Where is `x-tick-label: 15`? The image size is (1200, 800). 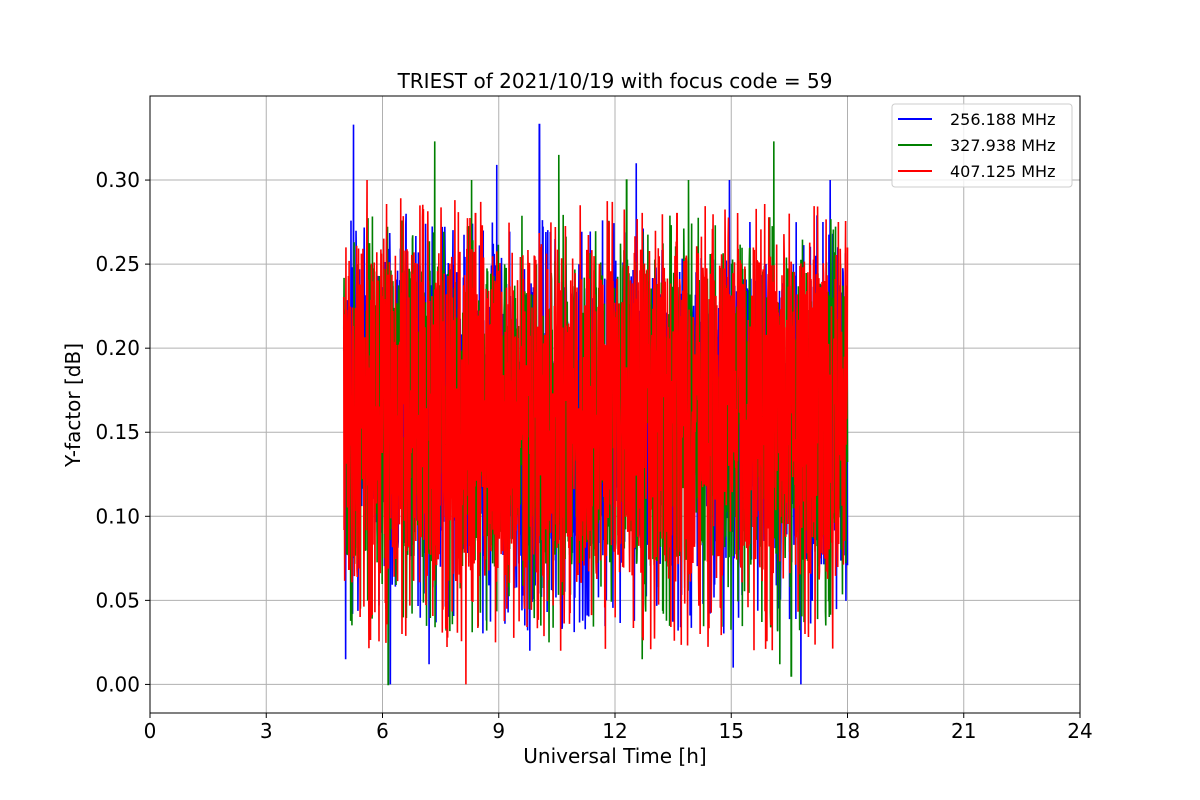 x-tick-label: 15 is located at coordinates (731, 731).